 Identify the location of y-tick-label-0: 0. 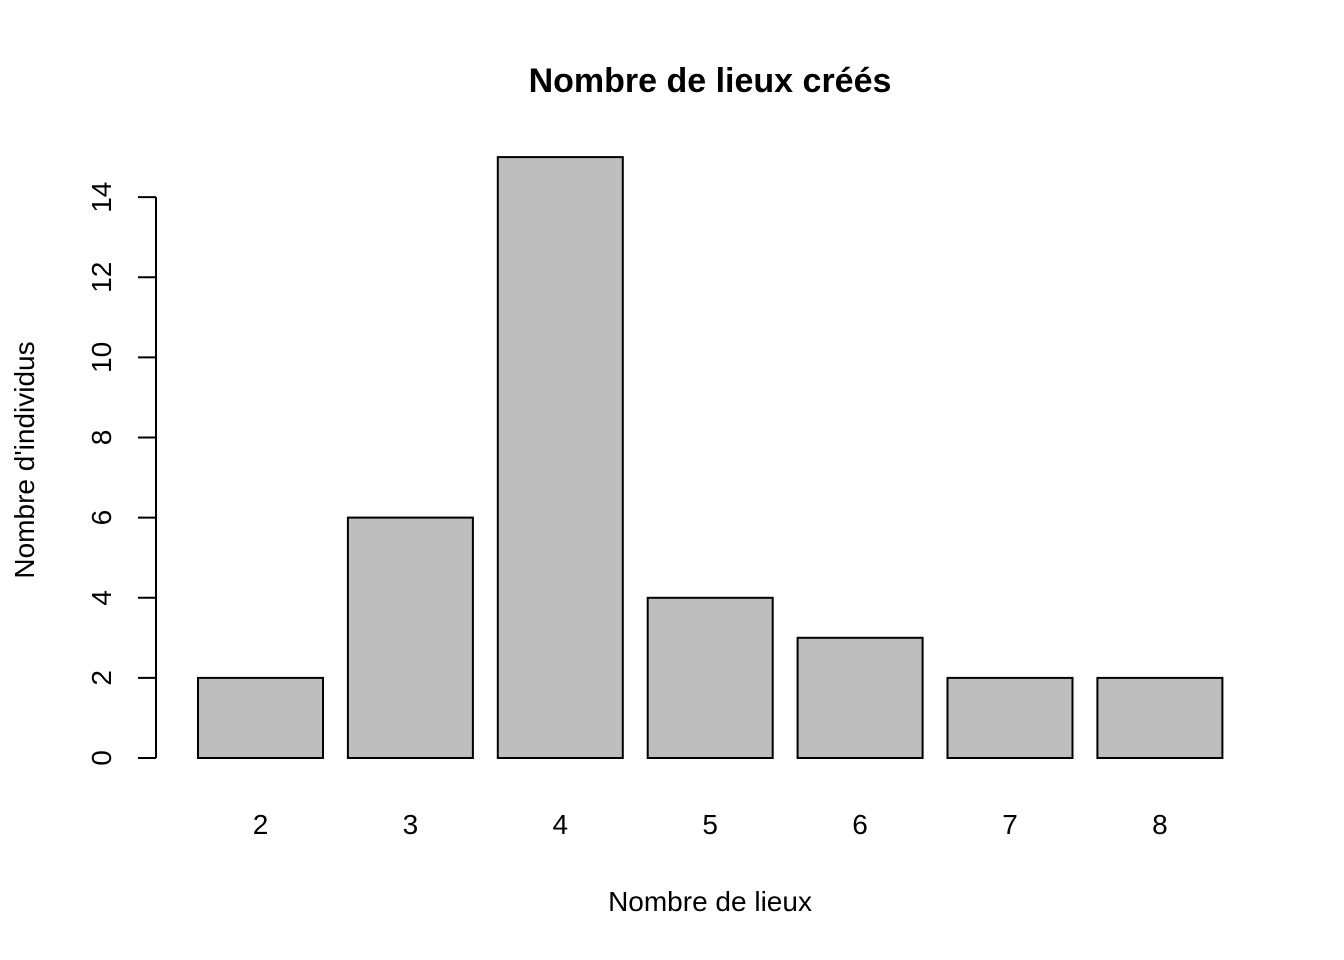
(101, 758).